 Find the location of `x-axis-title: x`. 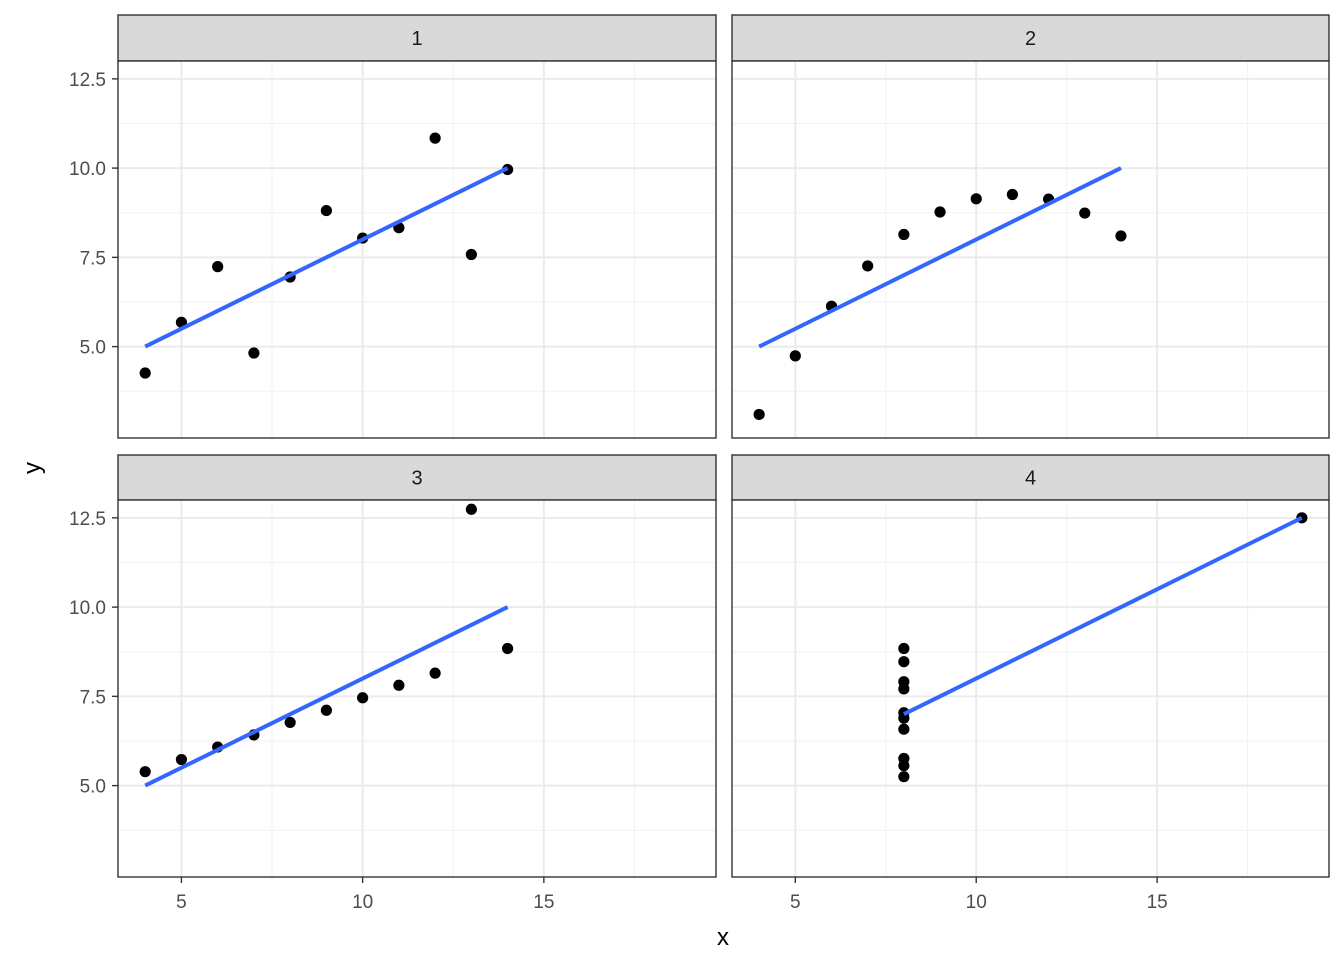

x-axis-title: x is located at coordinates (723, 937).